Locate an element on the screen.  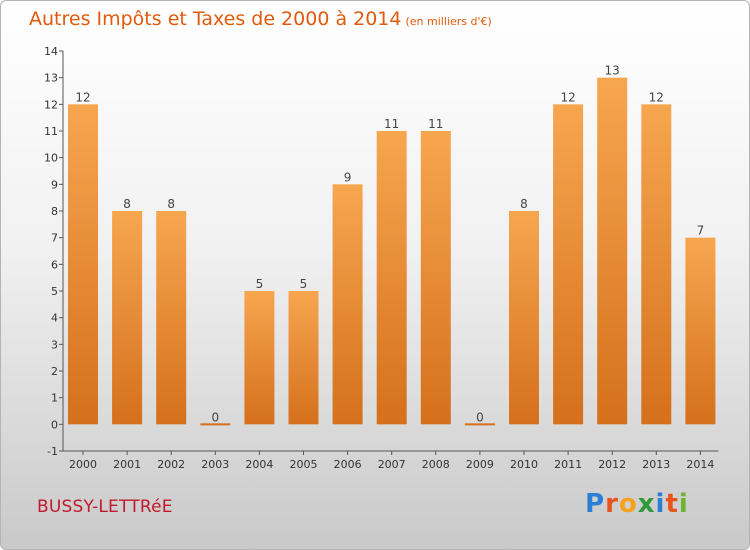
x-tick-label: 2004 is located at coordinates (259, 464).